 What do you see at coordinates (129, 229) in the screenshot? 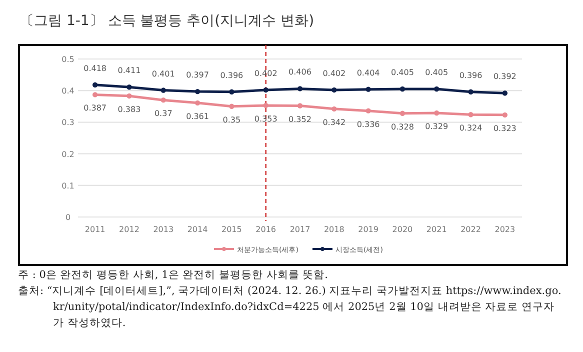
I see `x-tick-label: 2012` at bounding box center [129, 229].